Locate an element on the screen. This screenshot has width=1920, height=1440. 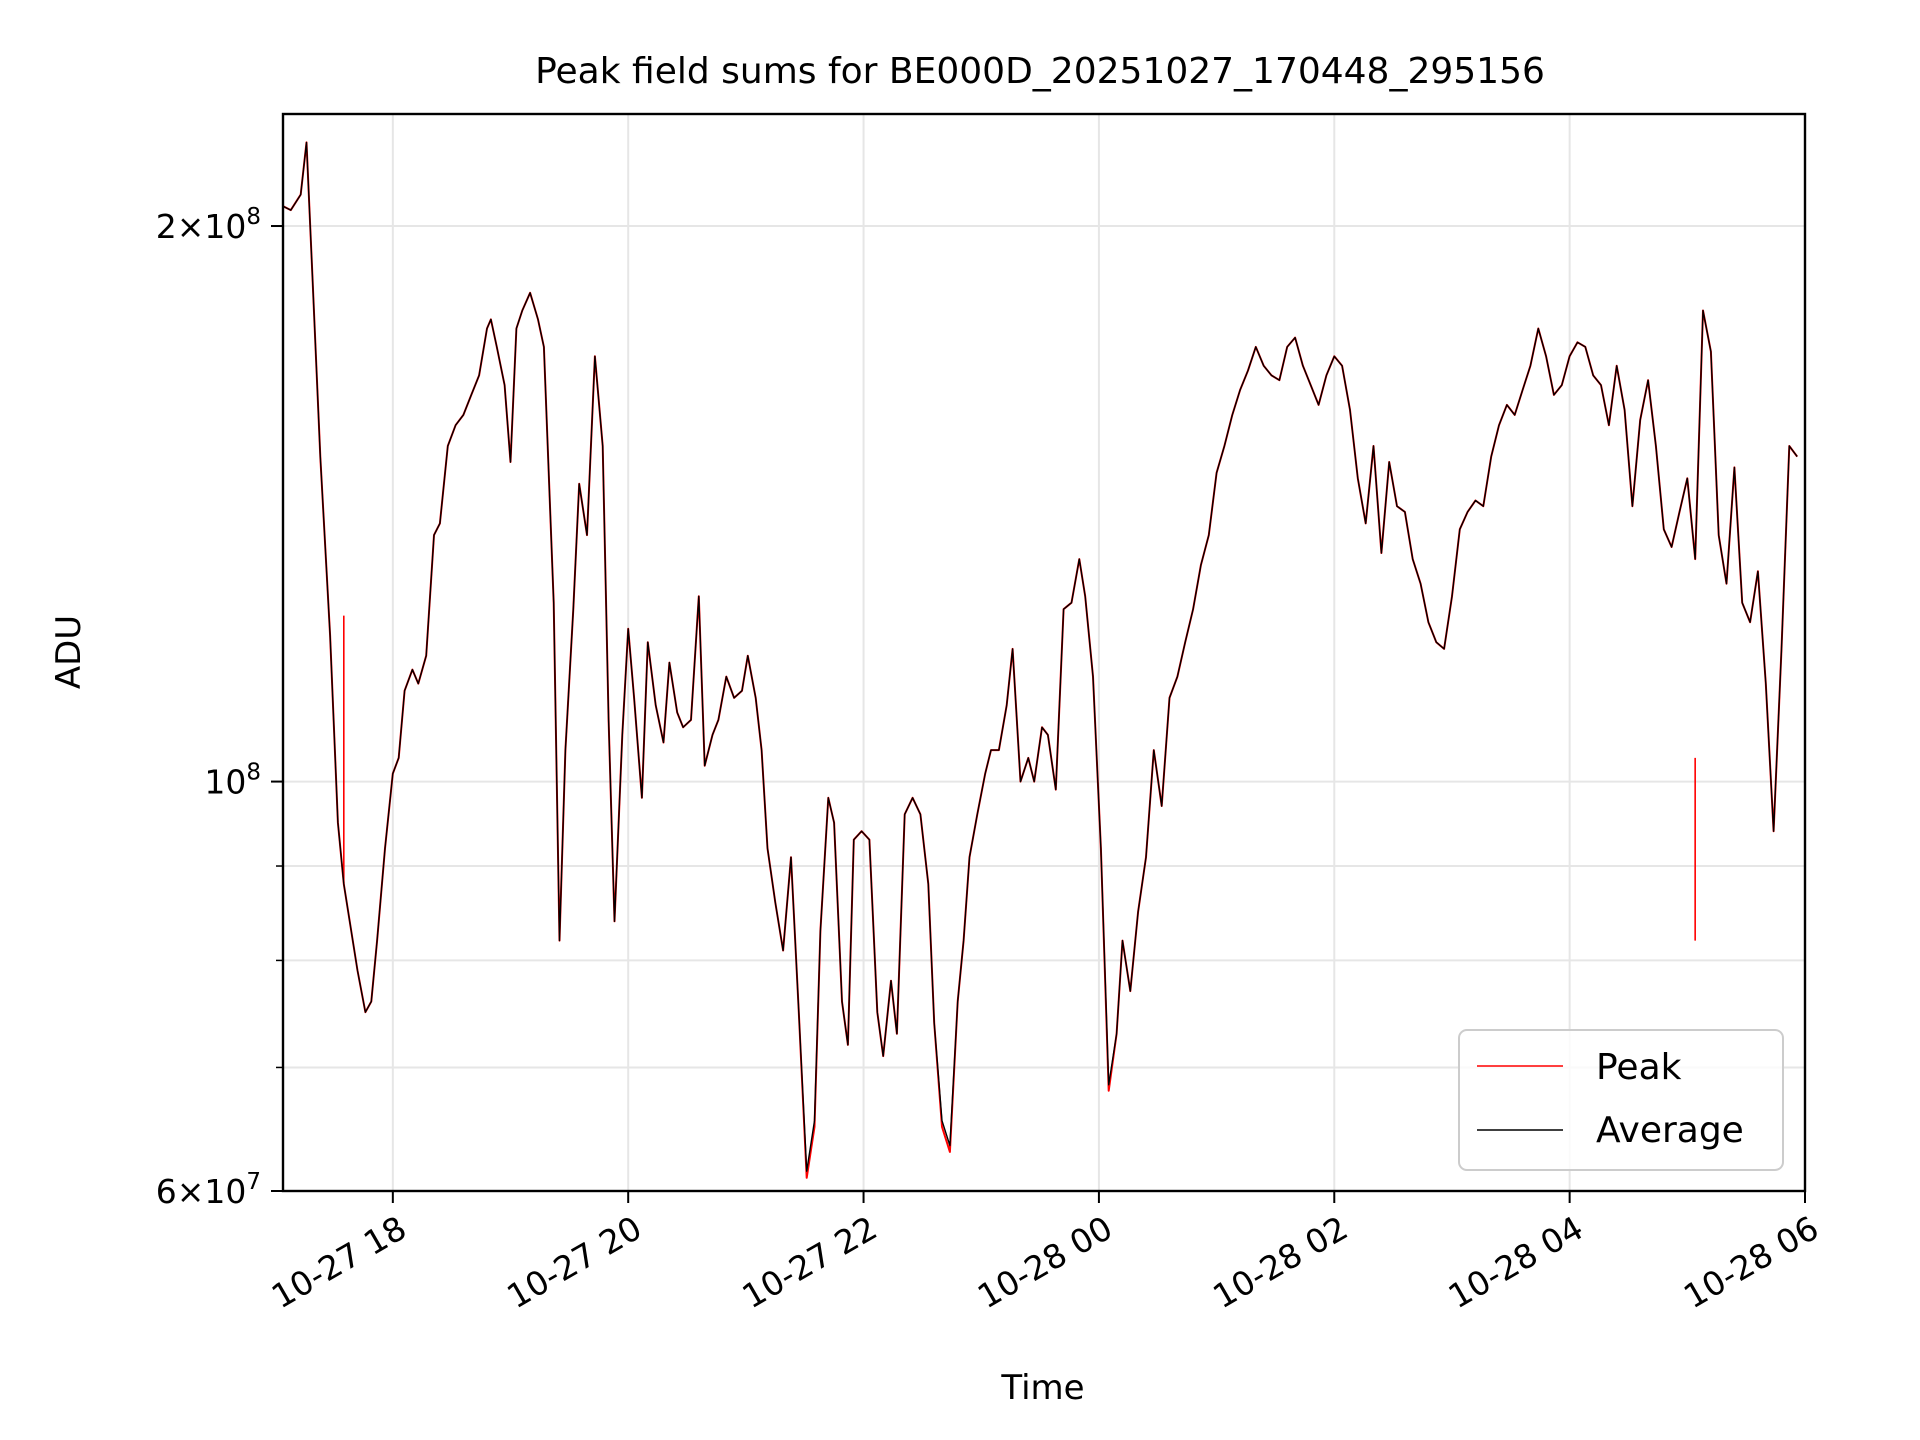
legend: Peak Average is located at coordinates (1621, 1100).